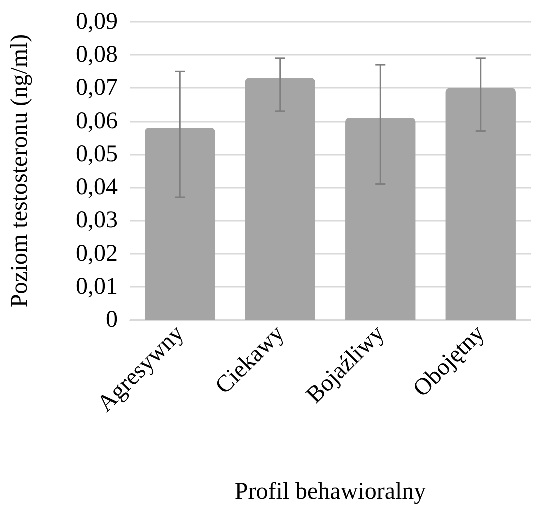 The width and height of the screenshot is (537, 512). I want to click on y-tick-label: 0,09, so click(97, 22).